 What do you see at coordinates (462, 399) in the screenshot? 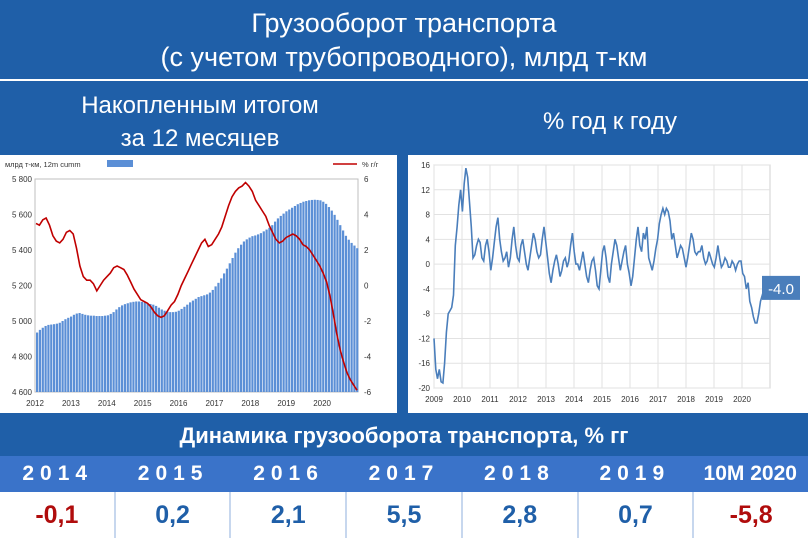
I see `x-axis-tick-label: 2010` at bounding box center [462, 399].